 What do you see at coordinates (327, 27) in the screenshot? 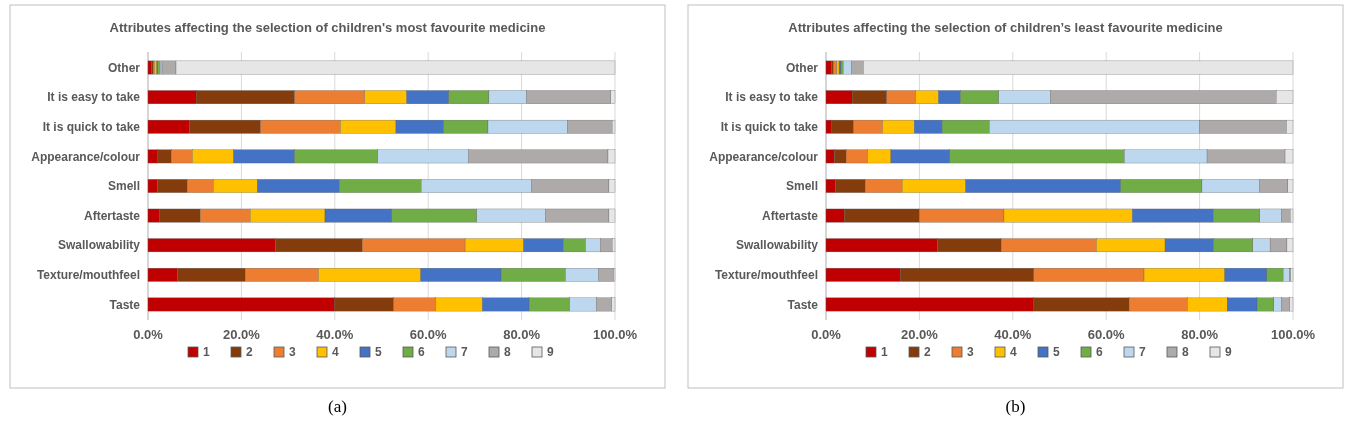
I see `chart-title: Attributes affecting the selection of children's most favourite medicine` at bounding box center [327, 27].